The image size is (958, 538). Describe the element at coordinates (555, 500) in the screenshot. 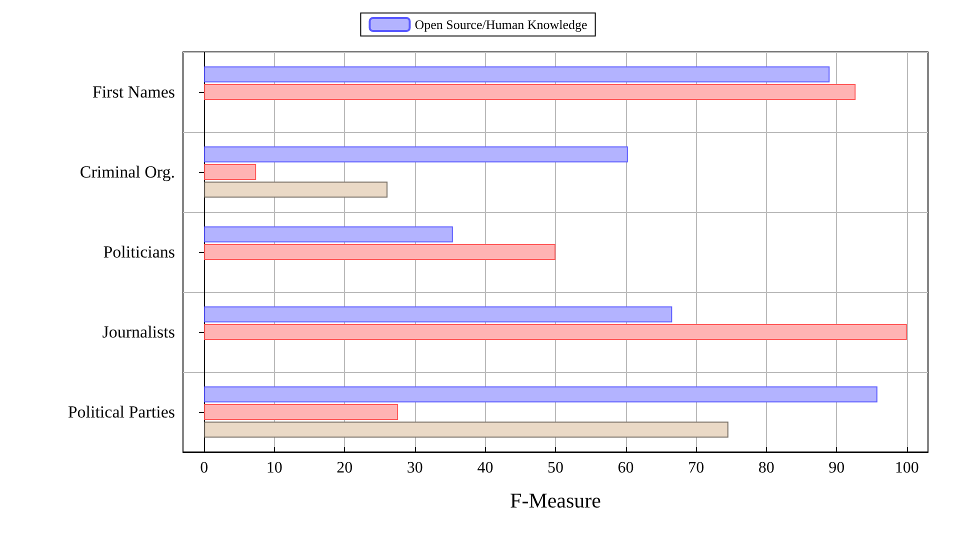

I see `x-axis-title: F-Measure` at that location.